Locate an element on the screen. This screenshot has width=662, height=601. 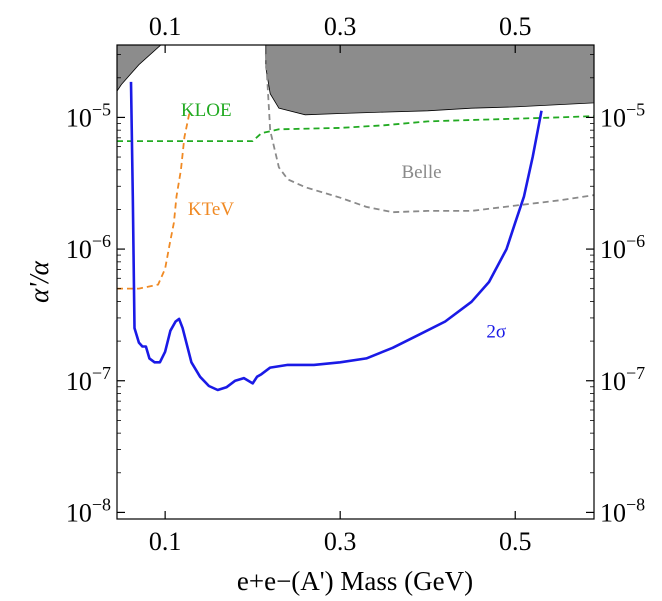
x-tick-label-top: 0.3 is located at coordinates (340, 26).